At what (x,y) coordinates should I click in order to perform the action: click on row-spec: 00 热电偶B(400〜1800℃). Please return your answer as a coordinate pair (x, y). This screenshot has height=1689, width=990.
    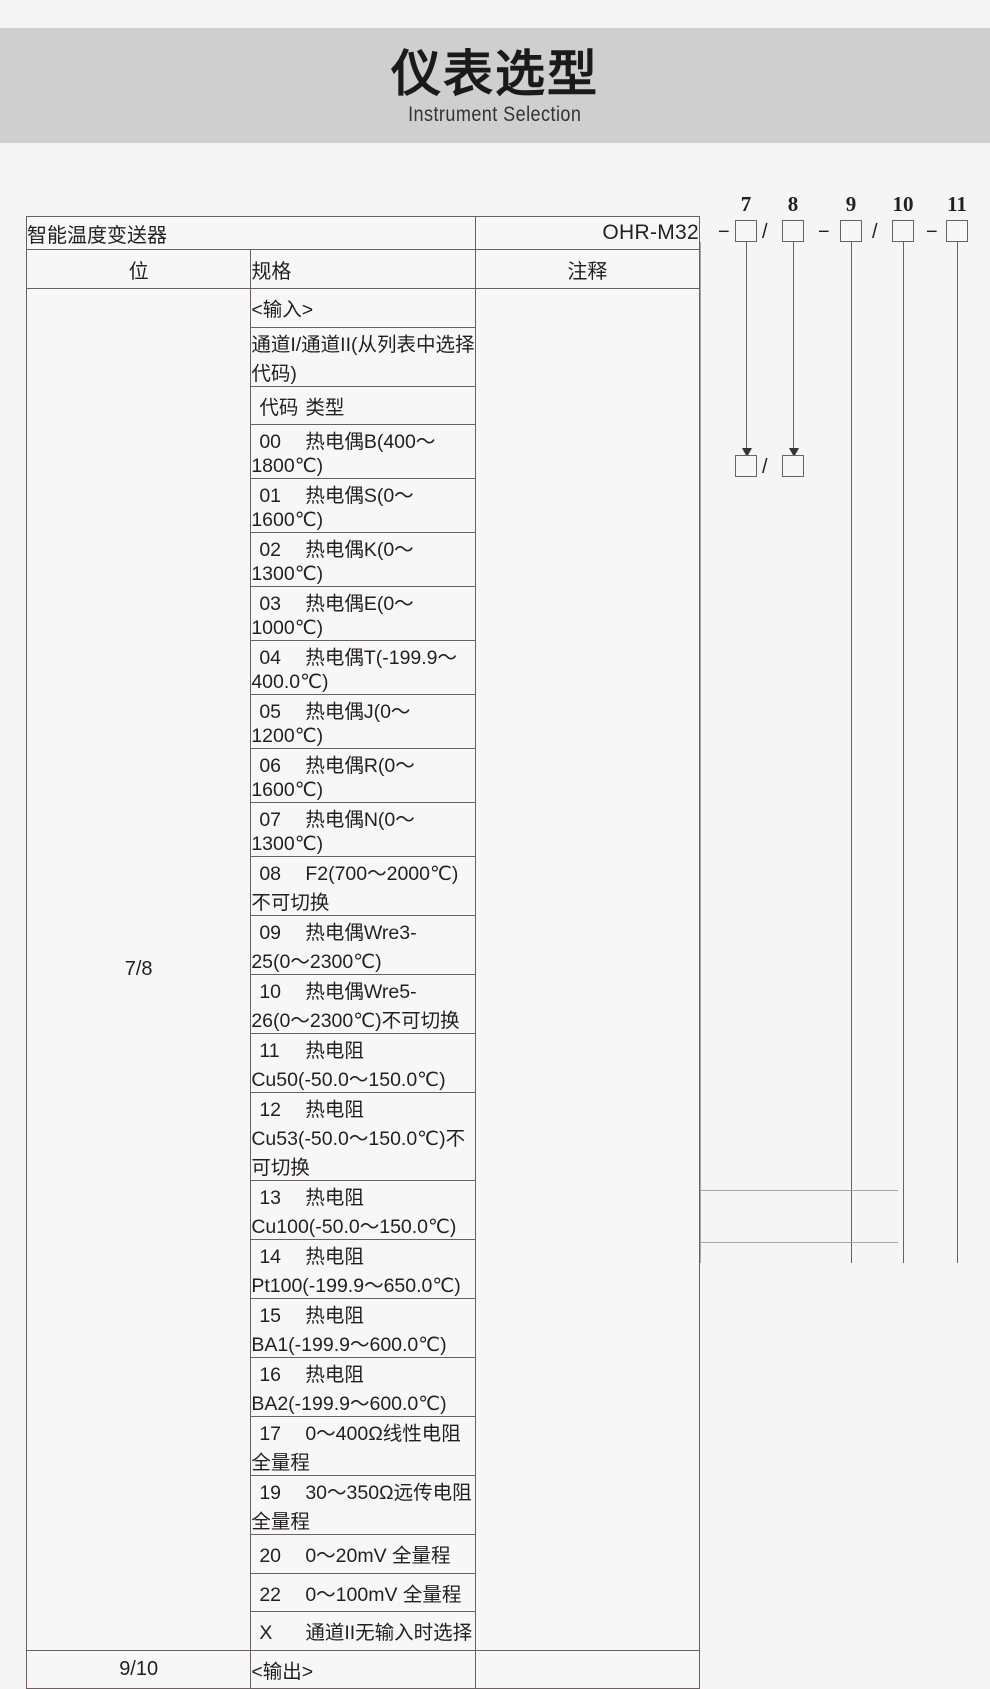
    Looking at the image, I should click on (363, 451).